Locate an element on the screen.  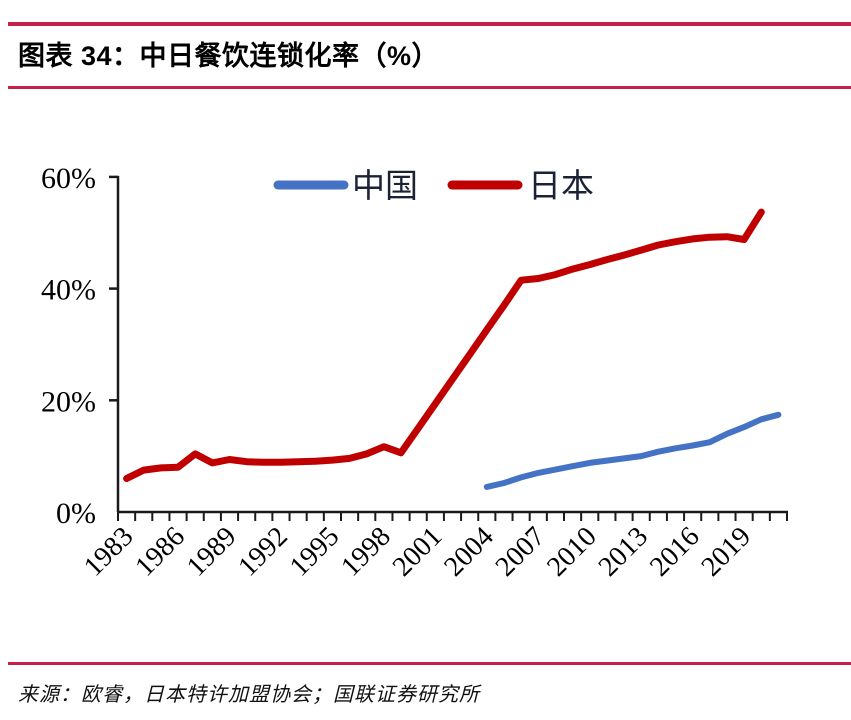
x-tick-label: 1986 is located at coordinates (160, 552).